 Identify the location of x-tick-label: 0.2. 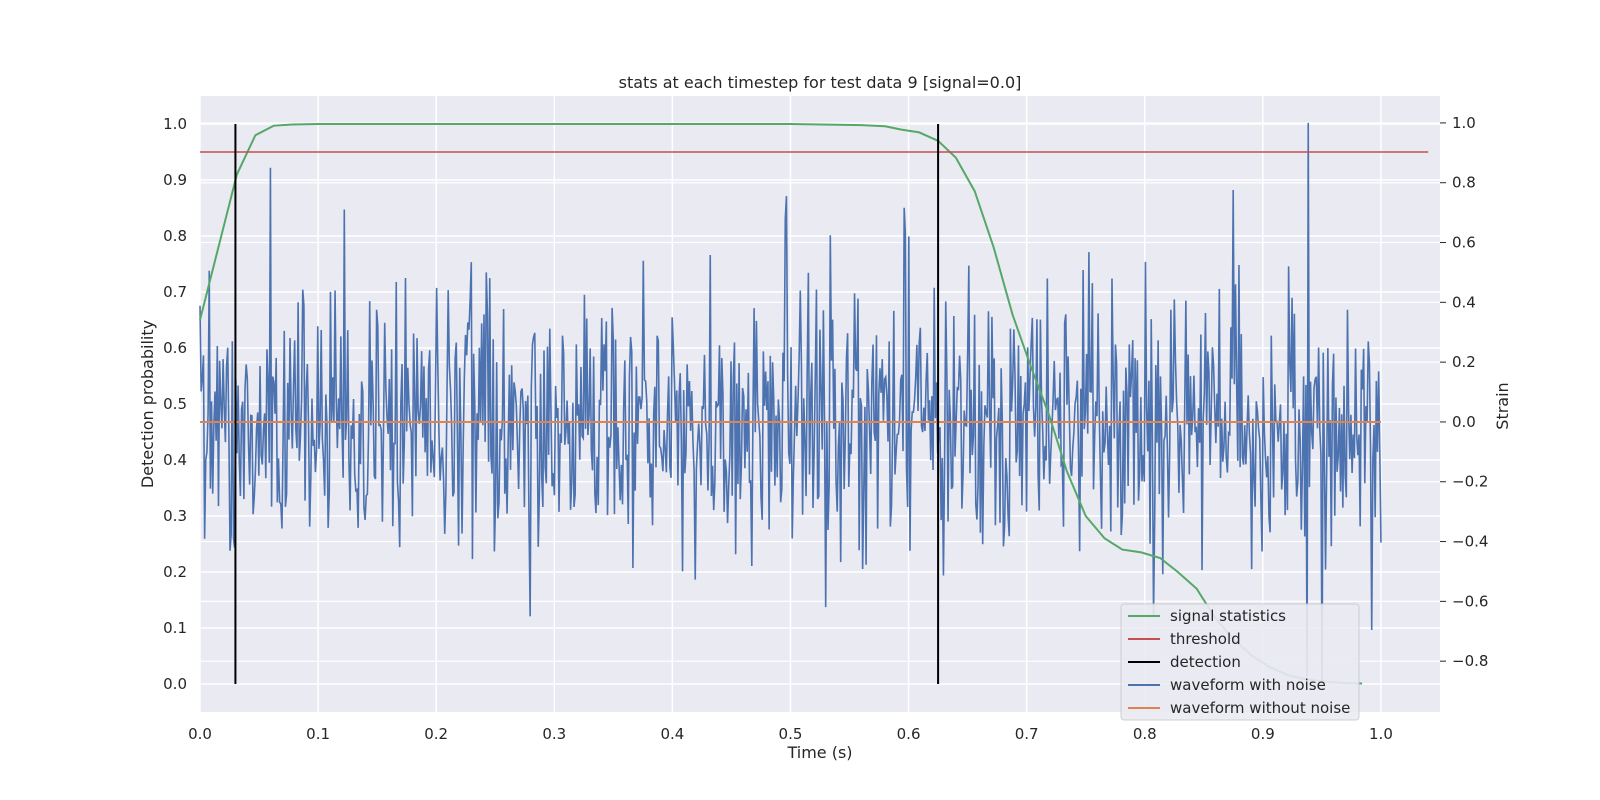
(436, 734).